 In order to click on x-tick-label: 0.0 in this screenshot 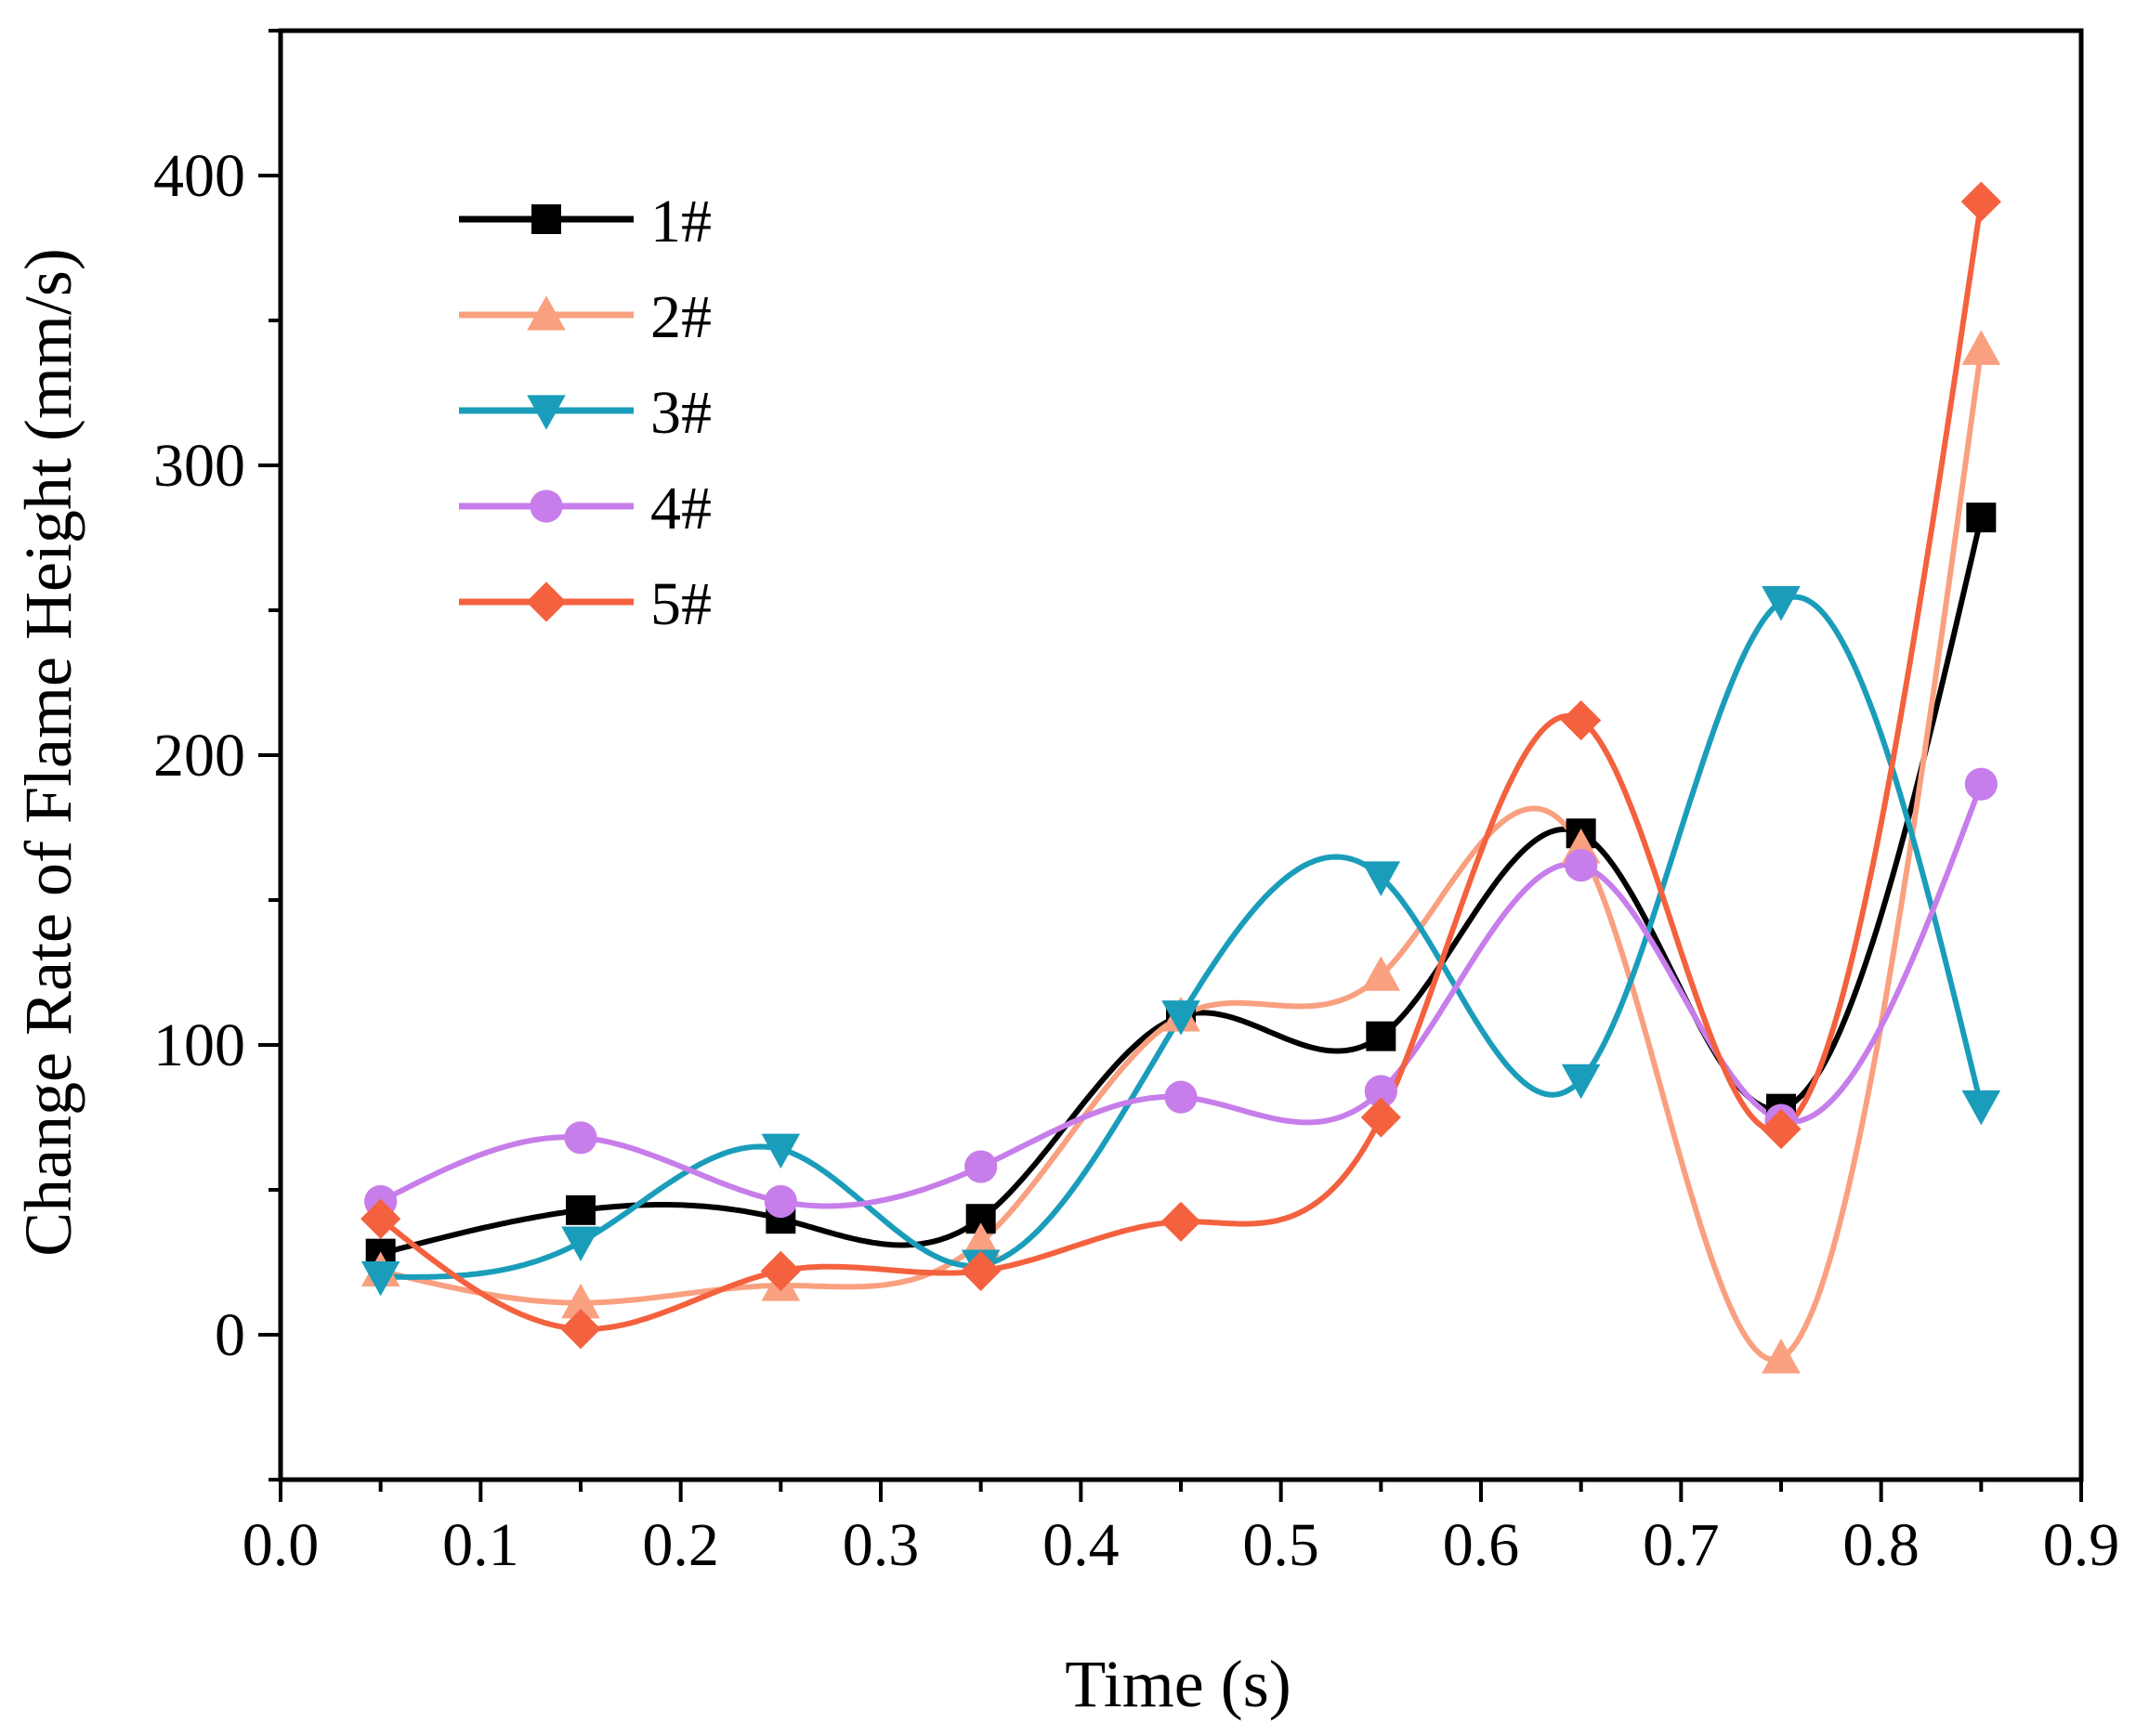, I will do `click(281, 1545)`.